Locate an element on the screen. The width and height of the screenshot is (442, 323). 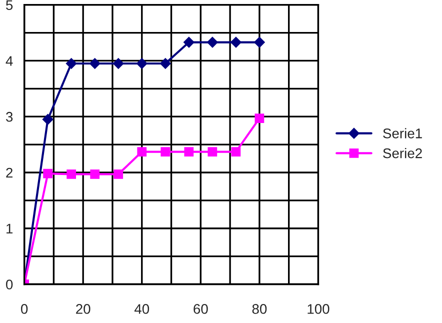
x-tick-label: 20 is located at coordinates (83, 309).